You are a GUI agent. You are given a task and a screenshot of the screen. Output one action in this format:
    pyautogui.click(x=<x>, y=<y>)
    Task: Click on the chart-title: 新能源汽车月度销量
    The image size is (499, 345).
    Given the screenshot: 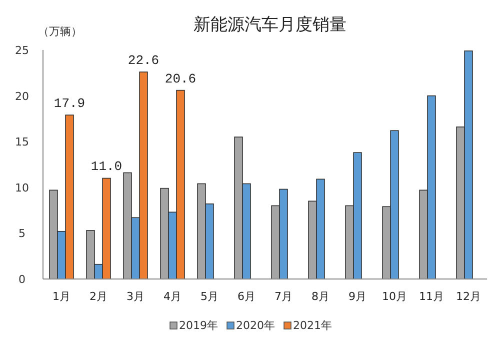 What is the action you would take?
    pyautogui.click(x=270, y=25)
    